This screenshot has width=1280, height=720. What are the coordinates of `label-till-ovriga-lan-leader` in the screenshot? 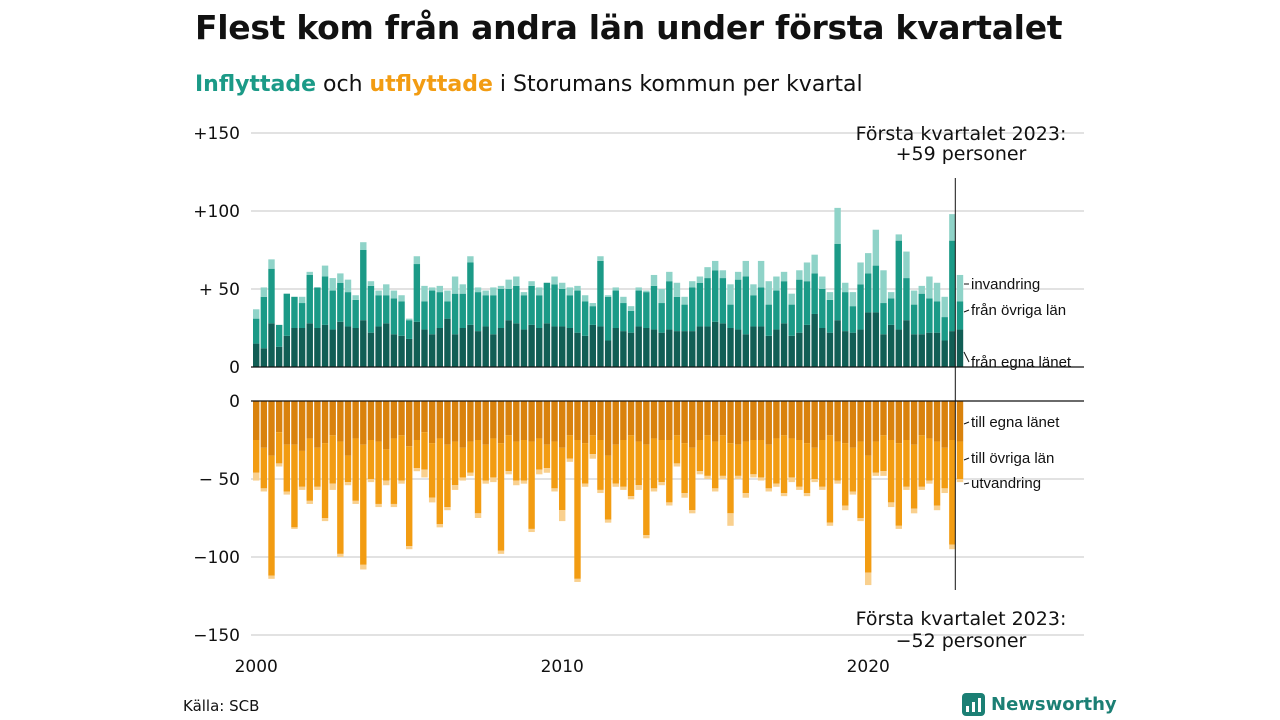 It's located at (966, 459).